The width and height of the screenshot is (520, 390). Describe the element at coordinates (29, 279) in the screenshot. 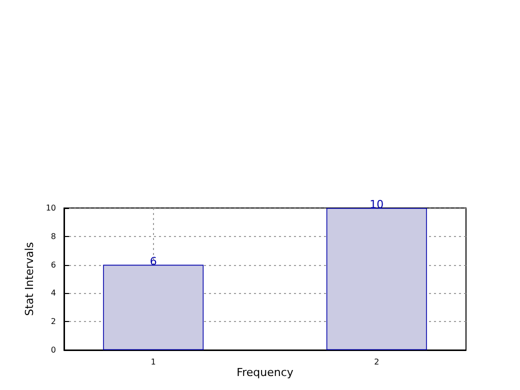

I see `y-axis-title: Stat Intervals` at that location.